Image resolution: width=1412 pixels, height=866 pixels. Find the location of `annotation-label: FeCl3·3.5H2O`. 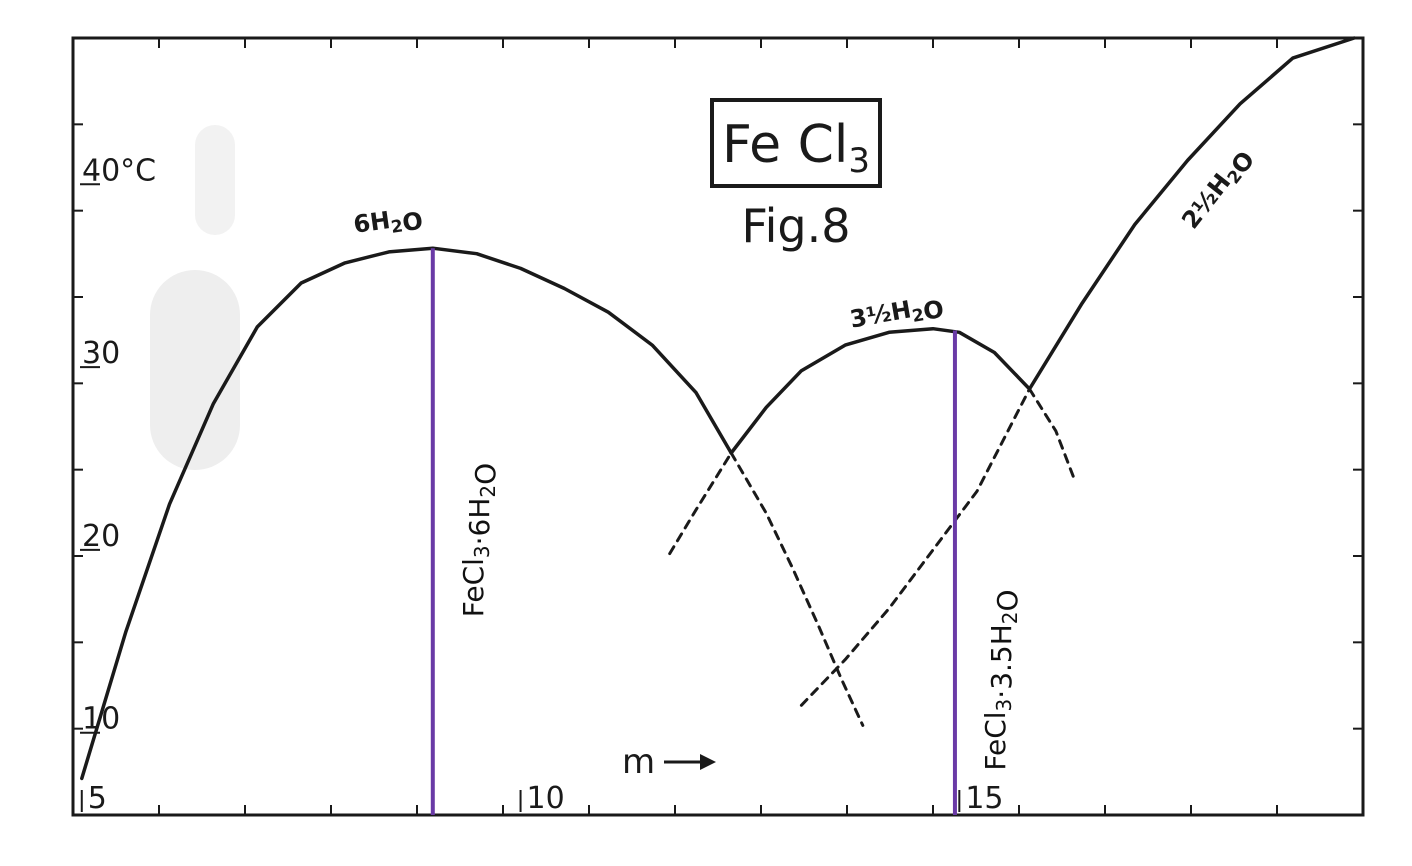

annotation-label: FeCl3·3.5H2O is located at coordinates (1001, 679).